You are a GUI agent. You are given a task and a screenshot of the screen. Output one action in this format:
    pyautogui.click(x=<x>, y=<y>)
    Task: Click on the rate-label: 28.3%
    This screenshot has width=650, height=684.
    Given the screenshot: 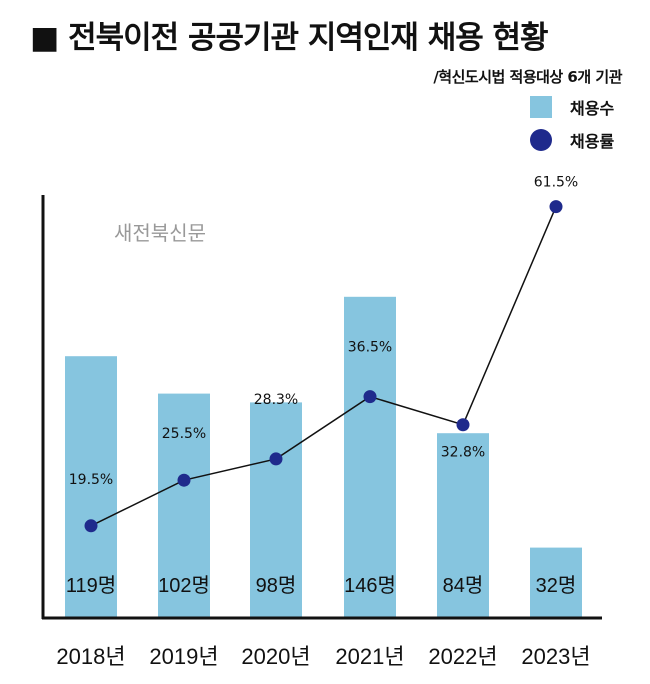 What is the action you would take?
    pyautogui.click(x=276, y=400)
    